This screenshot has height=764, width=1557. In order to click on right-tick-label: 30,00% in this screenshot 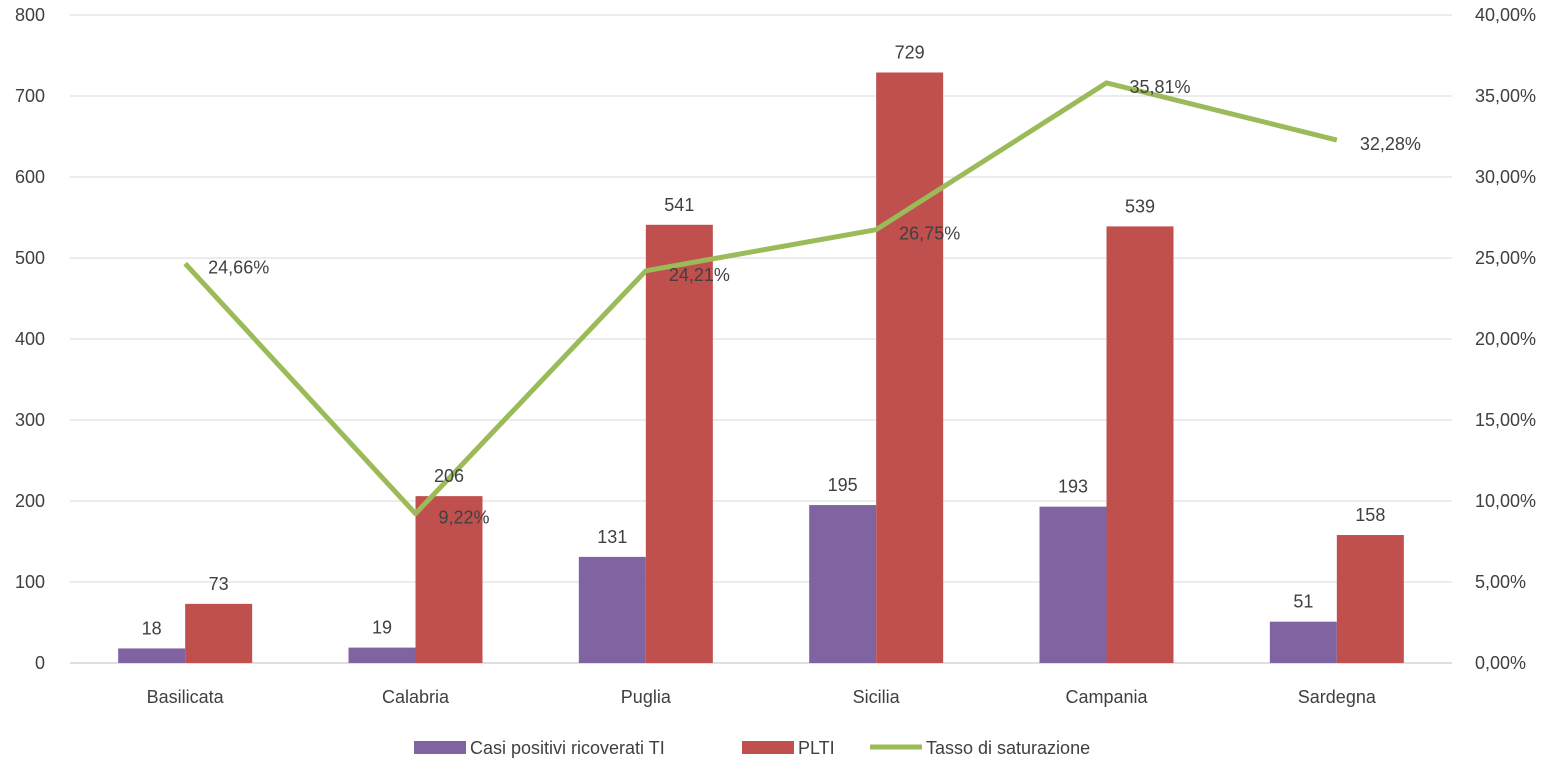, I will do `click(1505, 177)`.